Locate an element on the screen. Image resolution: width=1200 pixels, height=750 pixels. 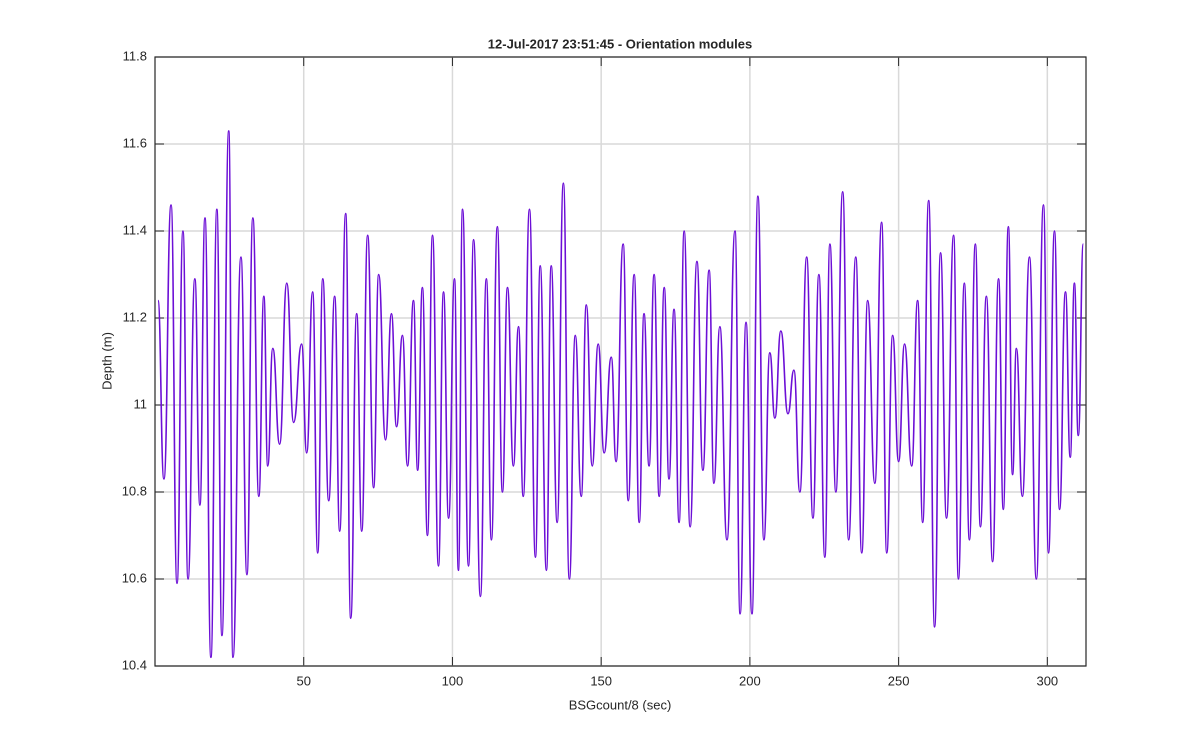
y-tick-label: 11.6 is located at coordinates (135, 142).